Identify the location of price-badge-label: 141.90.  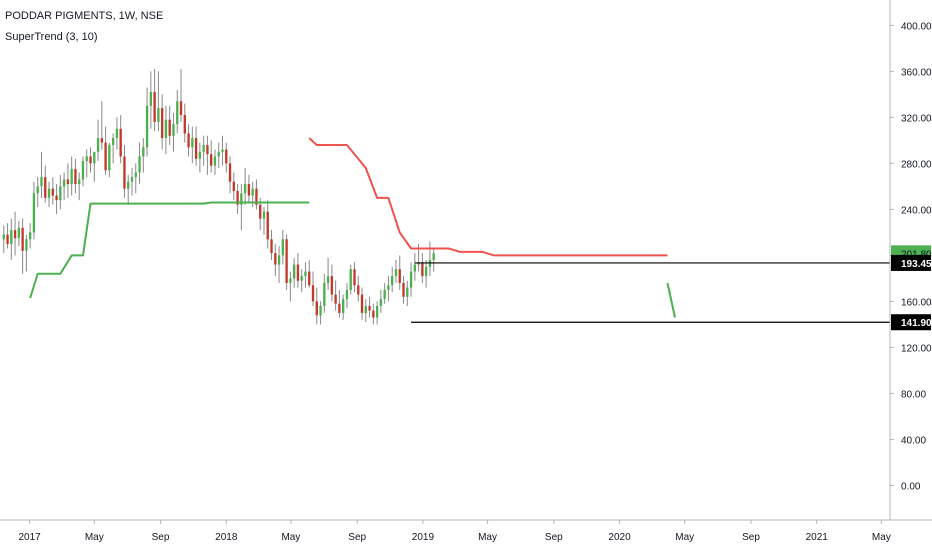
(916, 323).